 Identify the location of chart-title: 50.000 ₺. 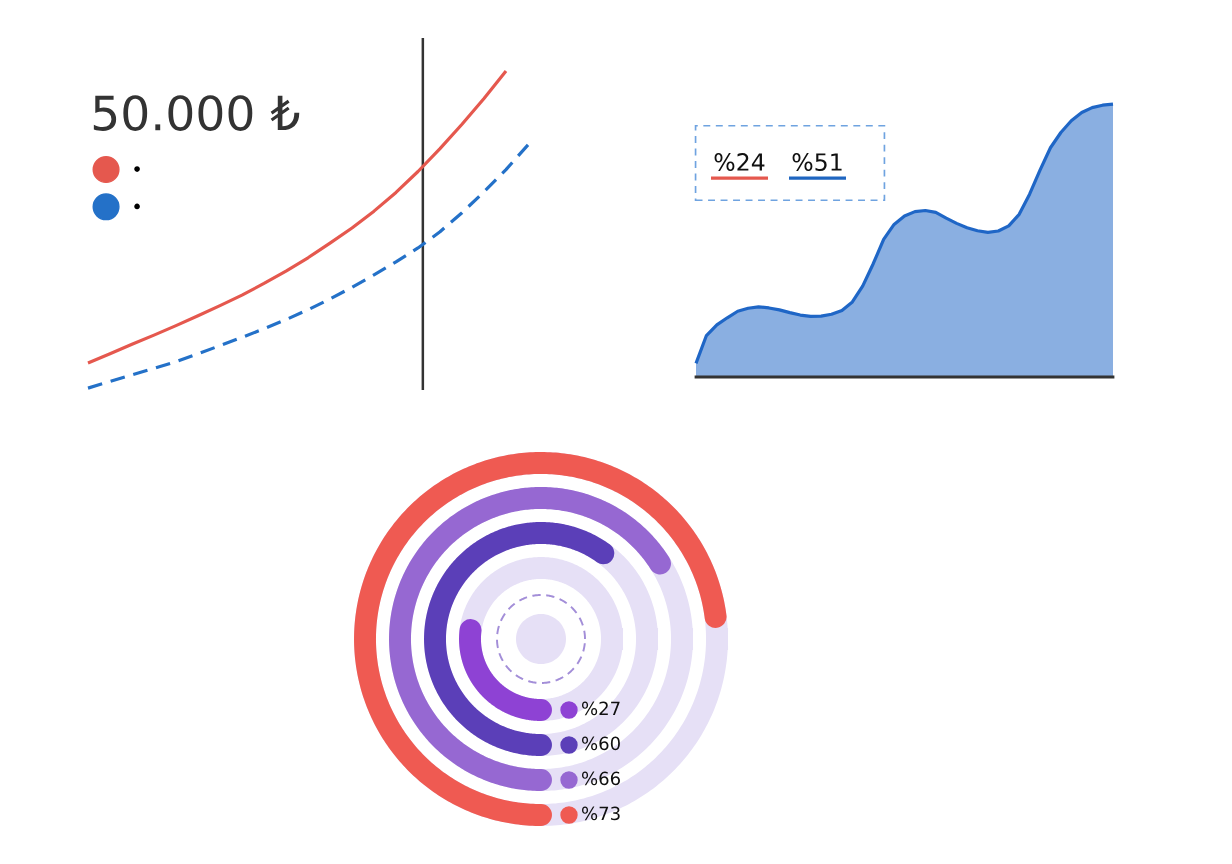
(196, 113).